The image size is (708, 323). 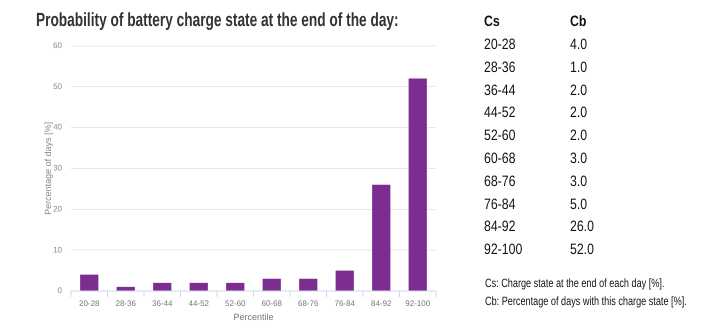 What do you see at coordinates (503, 250) in the screenshot?
I see `category-label: 92-100` at bounding box center [503, 250].